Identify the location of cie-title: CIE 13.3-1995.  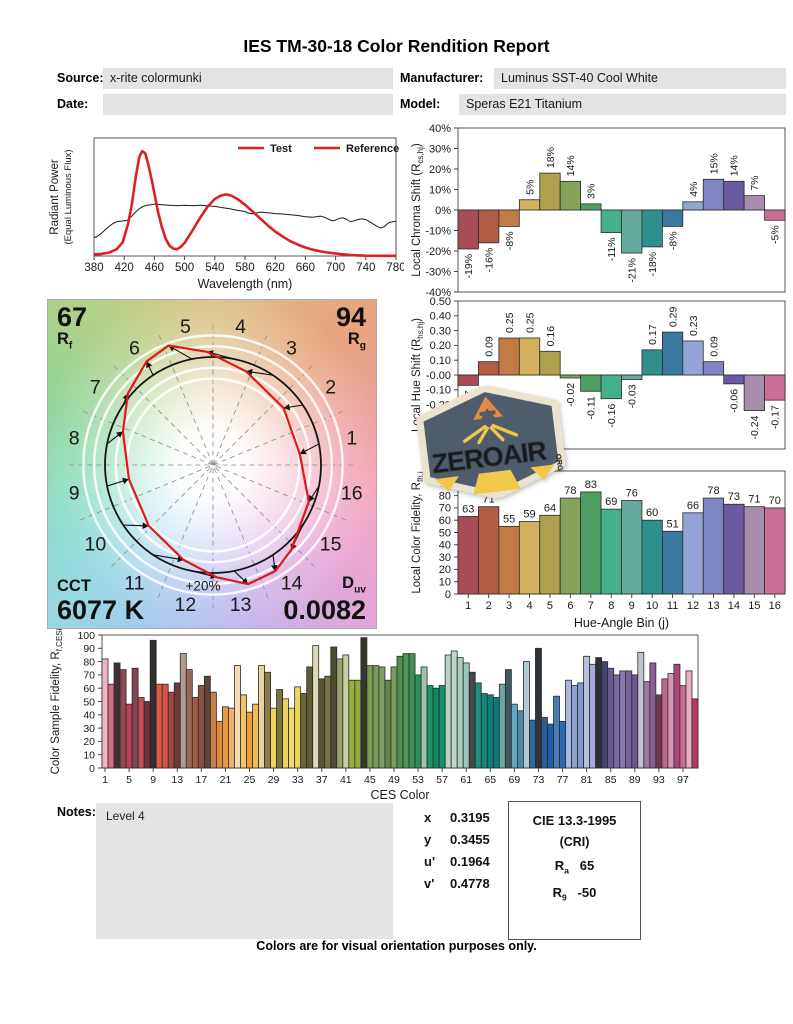
(574, 820).